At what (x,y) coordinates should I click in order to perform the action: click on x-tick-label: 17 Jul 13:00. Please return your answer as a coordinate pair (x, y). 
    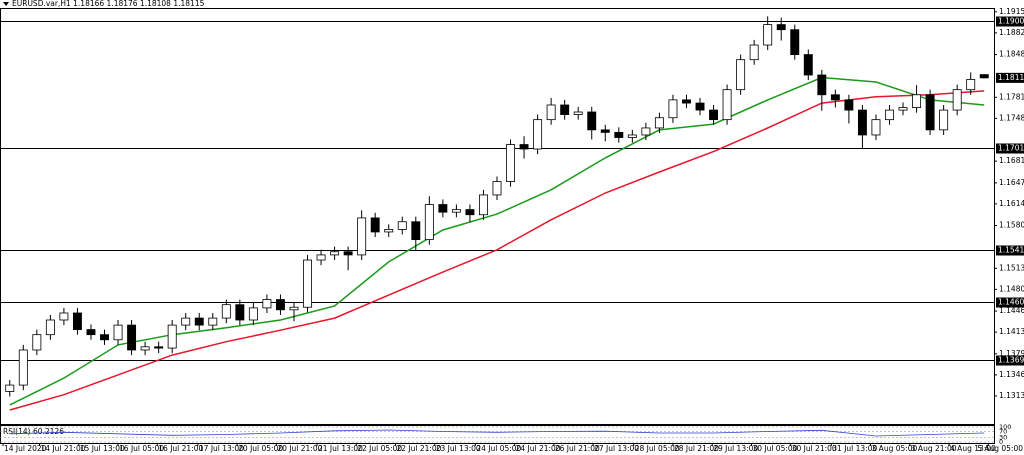
    Looking at the image, I should click on (221, 448).